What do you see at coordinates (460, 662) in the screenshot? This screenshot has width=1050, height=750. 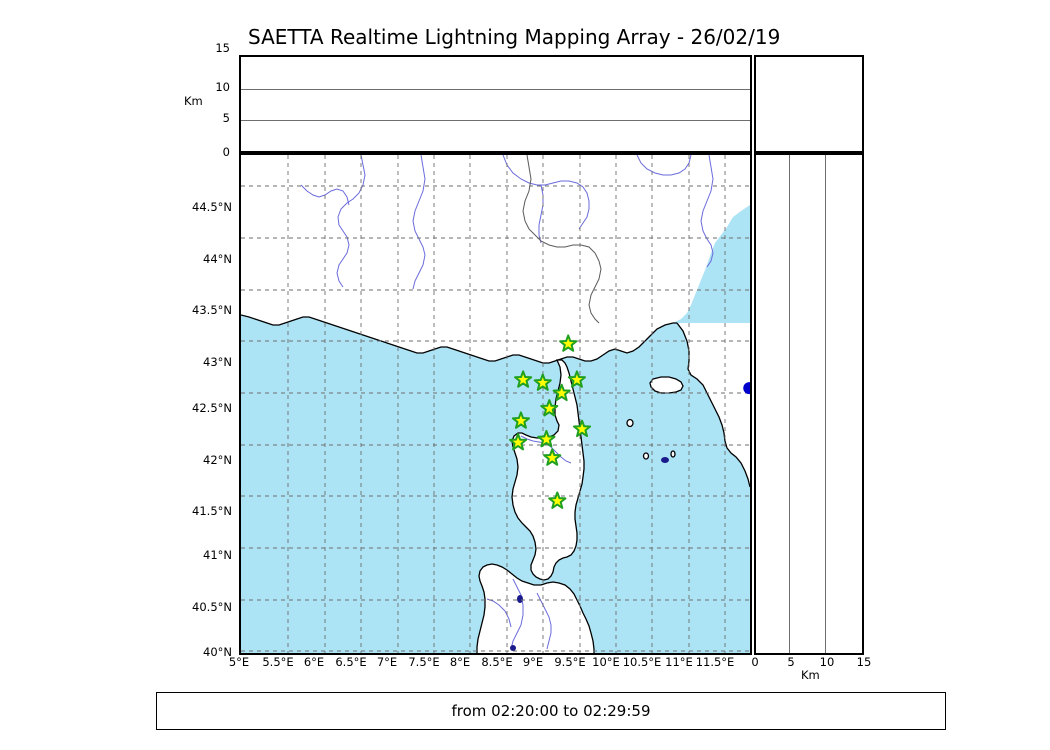 I see `xtick-8E: 8°E` at bounding box center [460, 662].